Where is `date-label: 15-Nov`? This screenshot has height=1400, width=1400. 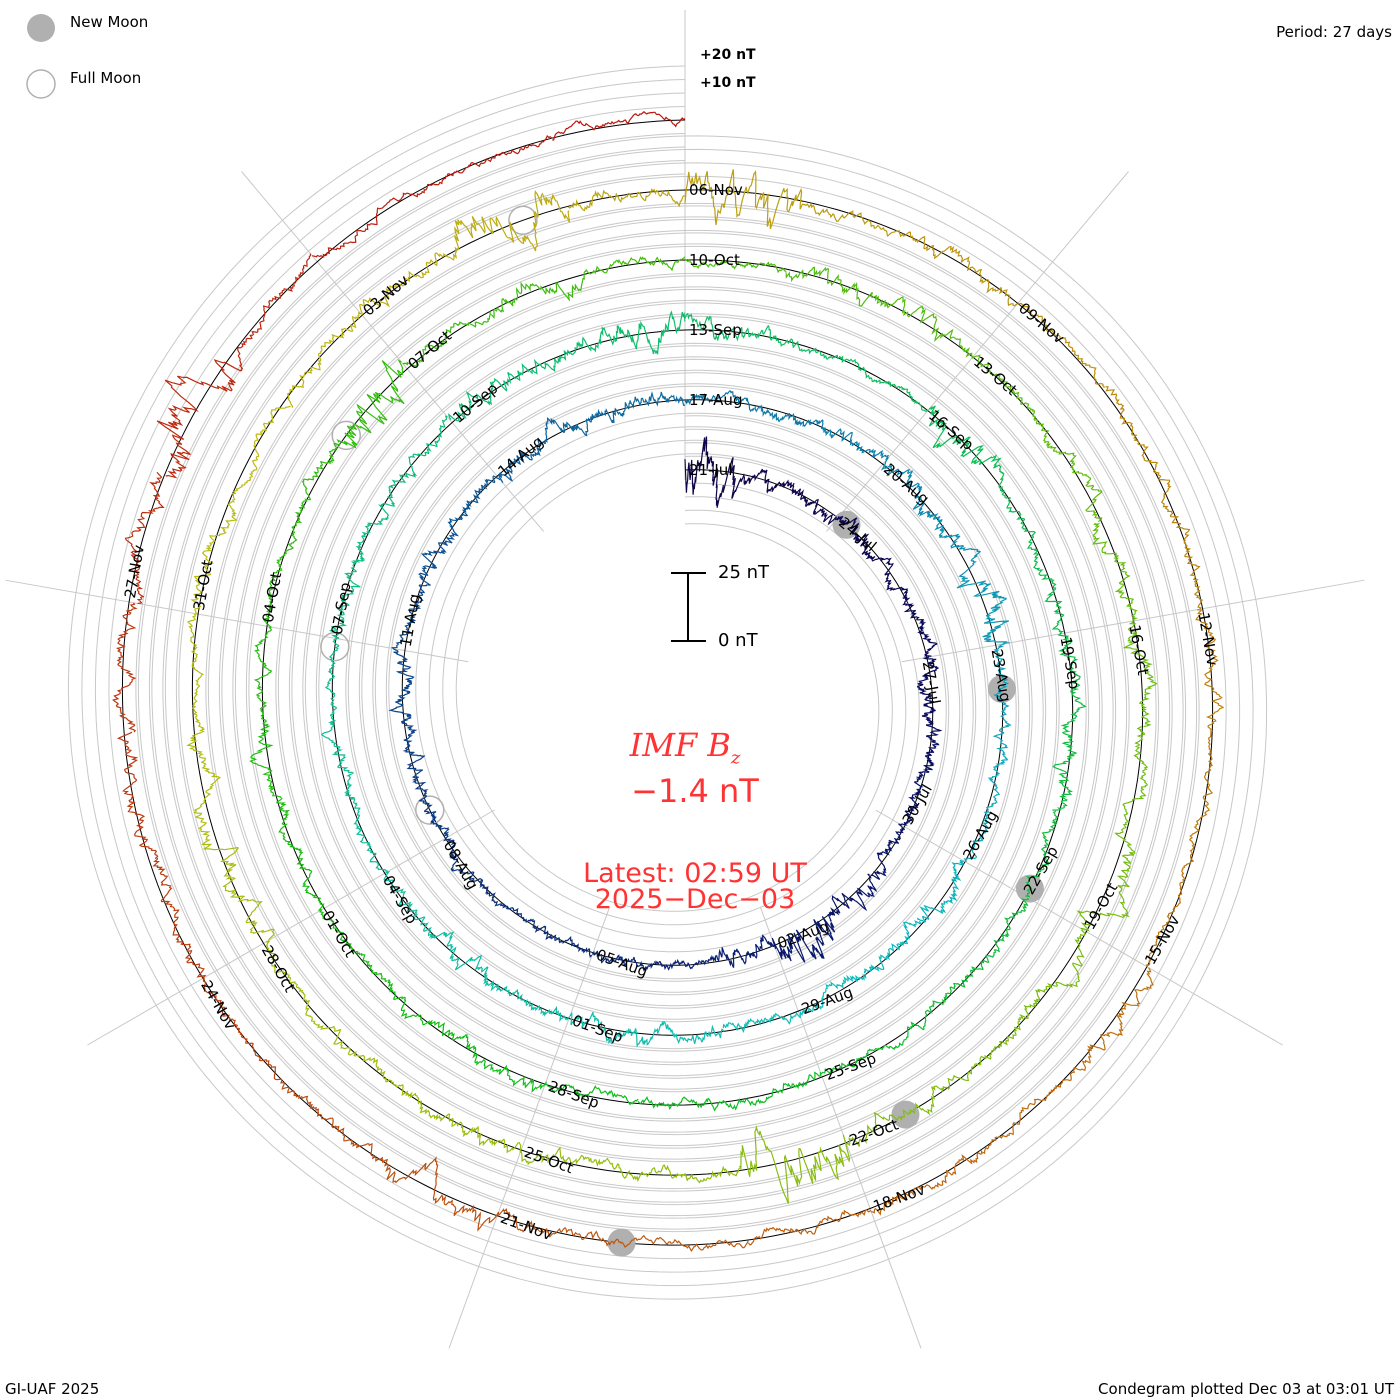 date-label: 15-Nov is located at coordinates (1162, 940).